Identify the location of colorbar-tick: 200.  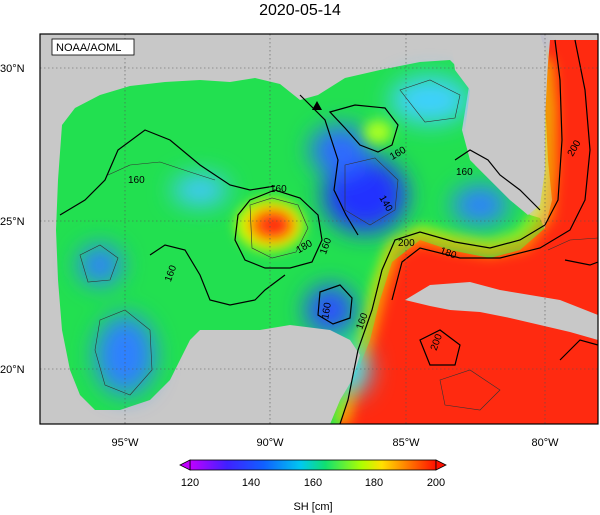
(436, 483).